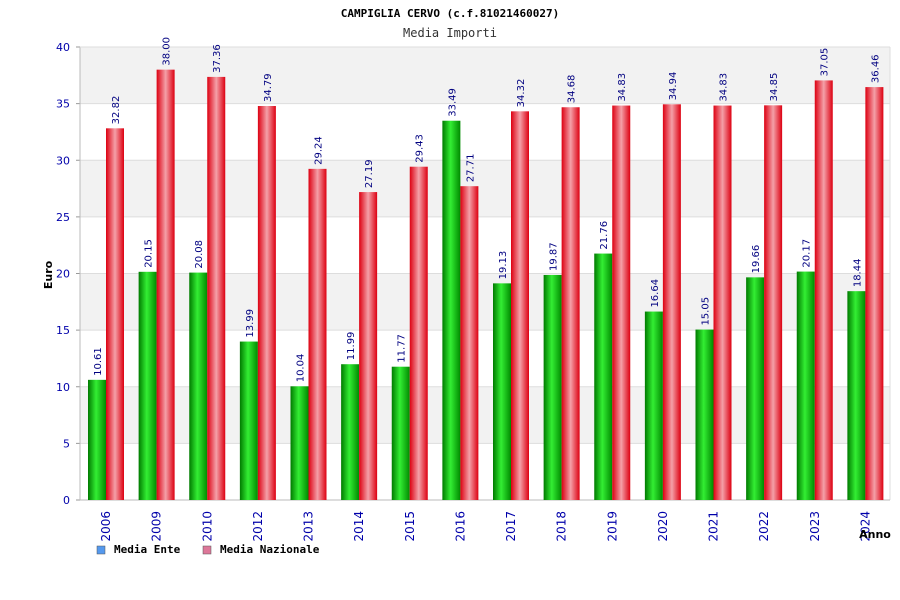 The image size is (900, 600). Describe the element at coordinates (351, 346) in the screenshot. I see `data-label: 11.99` at that location.